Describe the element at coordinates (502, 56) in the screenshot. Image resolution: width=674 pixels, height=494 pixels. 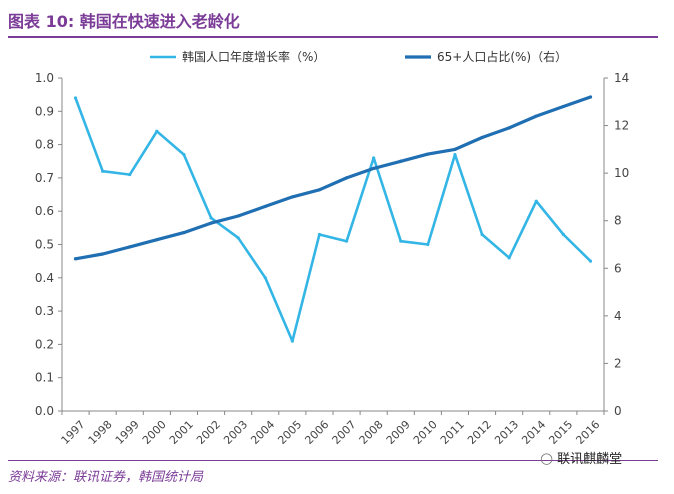
I see `legend-label: 65+人口占比(%)（右）` at that location.